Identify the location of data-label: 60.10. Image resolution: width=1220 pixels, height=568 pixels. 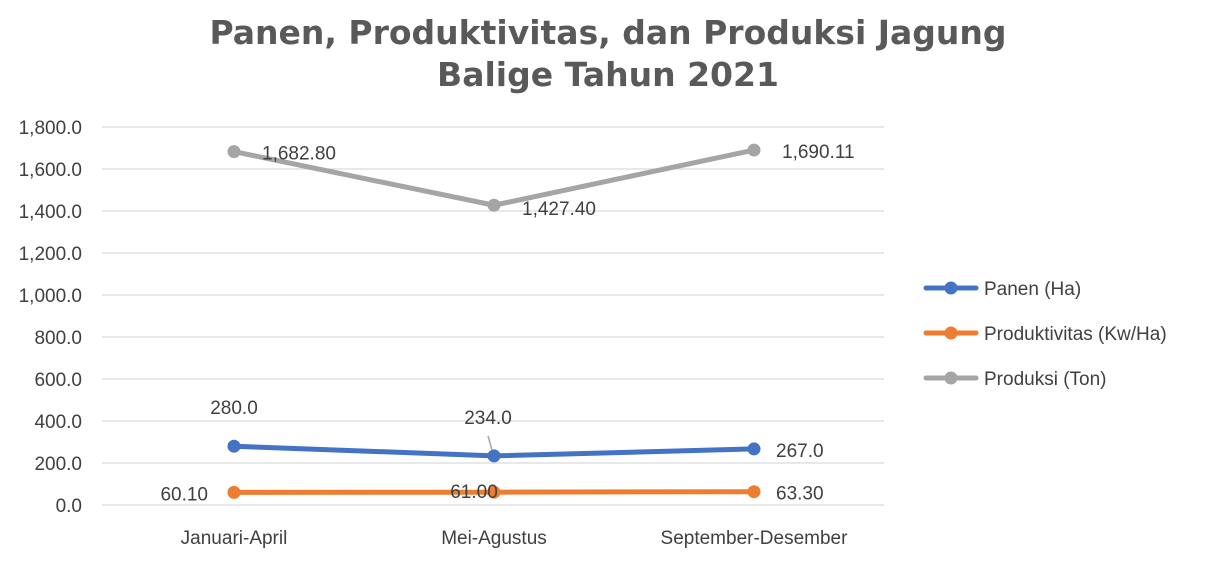
(184, 494).